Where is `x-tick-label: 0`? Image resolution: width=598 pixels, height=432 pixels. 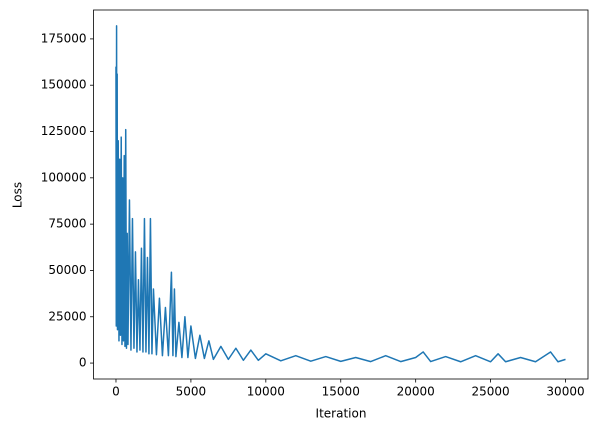 x-tick-label: 0 is located at coordinates (116, 392).